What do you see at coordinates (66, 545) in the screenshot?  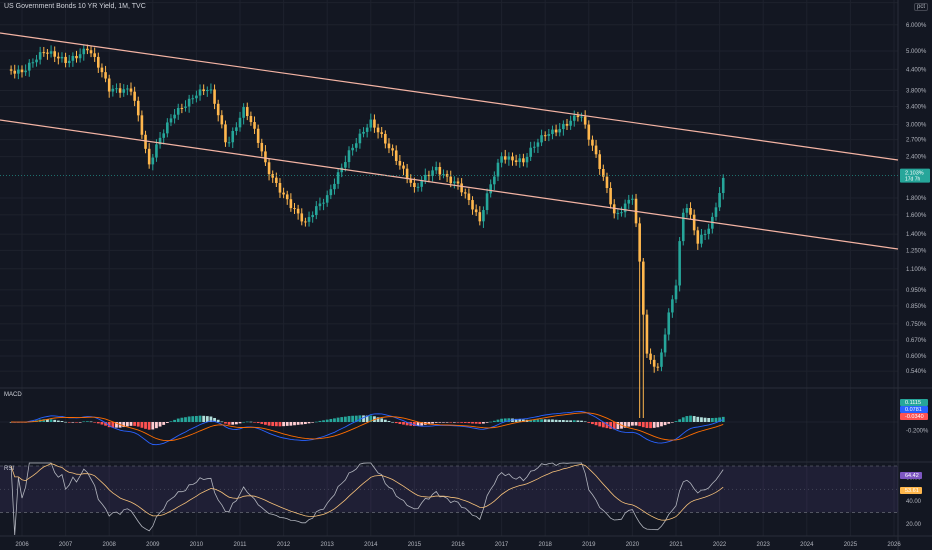 I see `time-tick-label: 2007` at bounding box center [66, 545].